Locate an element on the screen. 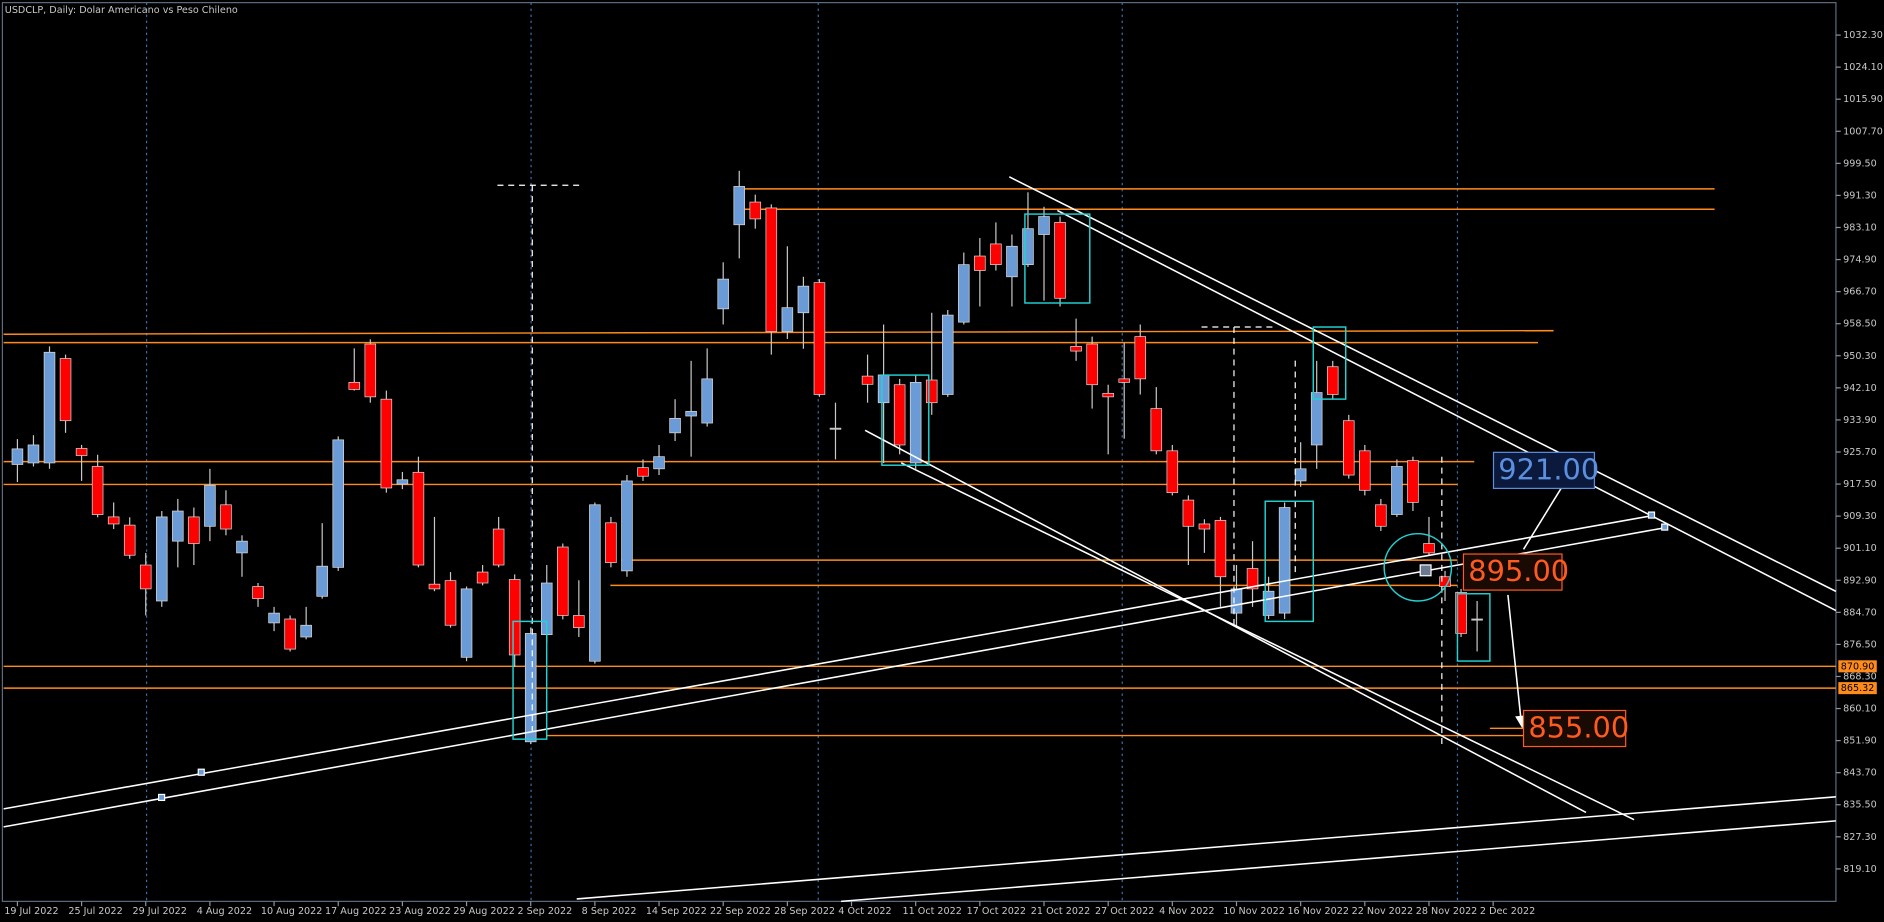 Image resolution: width=1884 pixels, height=922 pixels. x-tick-label: 11 Oct 2022 is located at coordinates (931, 911).